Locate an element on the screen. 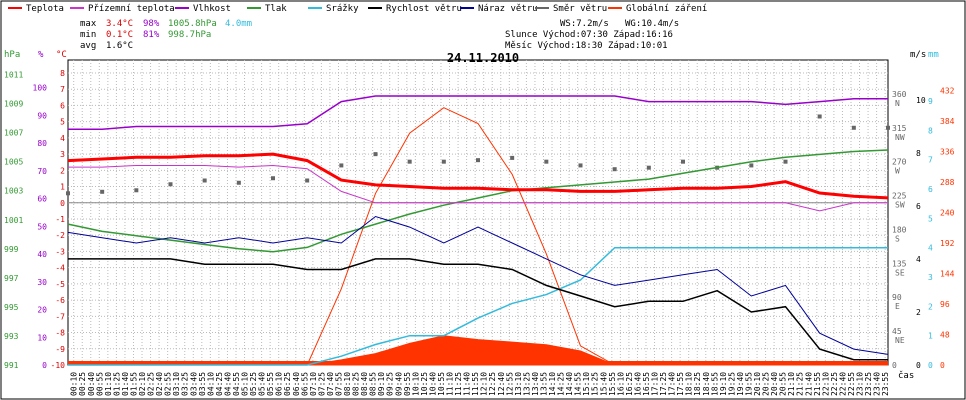 The width and height of the screenshot is (966, 400). x-tick-label: 06:10 is located at coordinates (279, 384).